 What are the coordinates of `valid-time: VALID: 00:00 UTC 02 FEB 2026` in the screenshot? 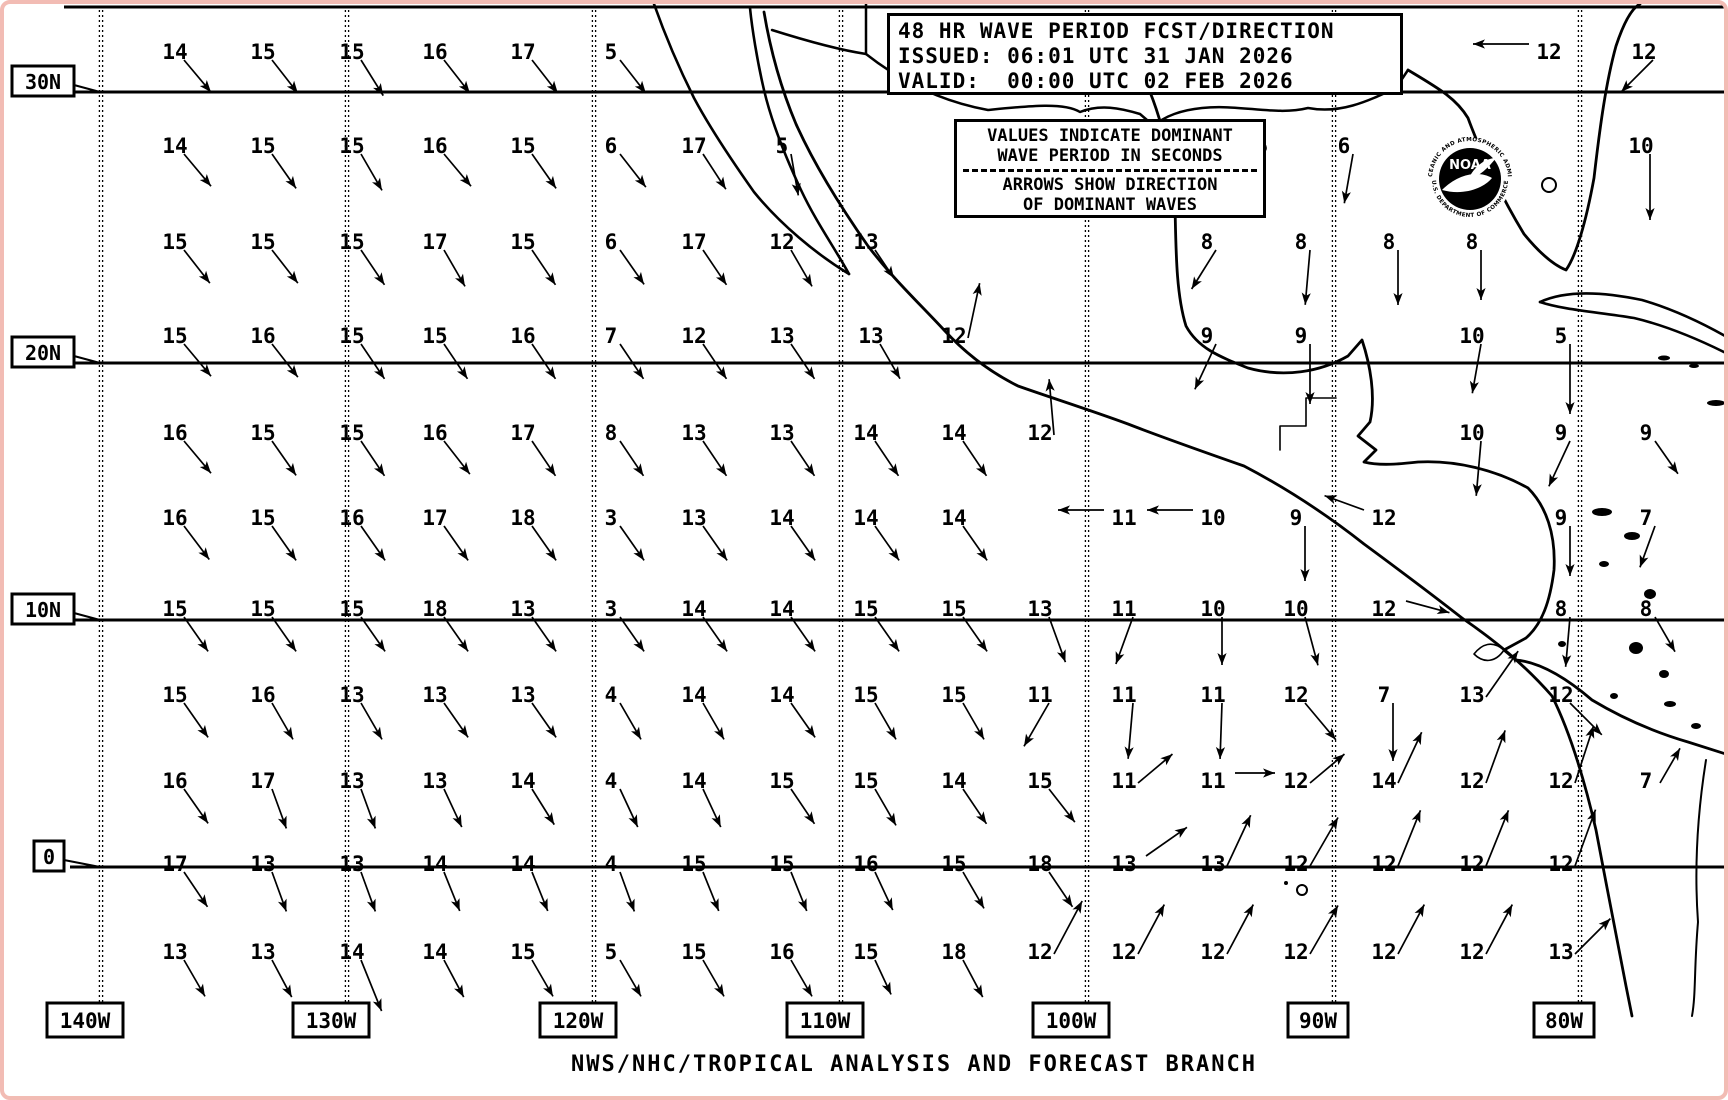 It's located at (1096, 81).